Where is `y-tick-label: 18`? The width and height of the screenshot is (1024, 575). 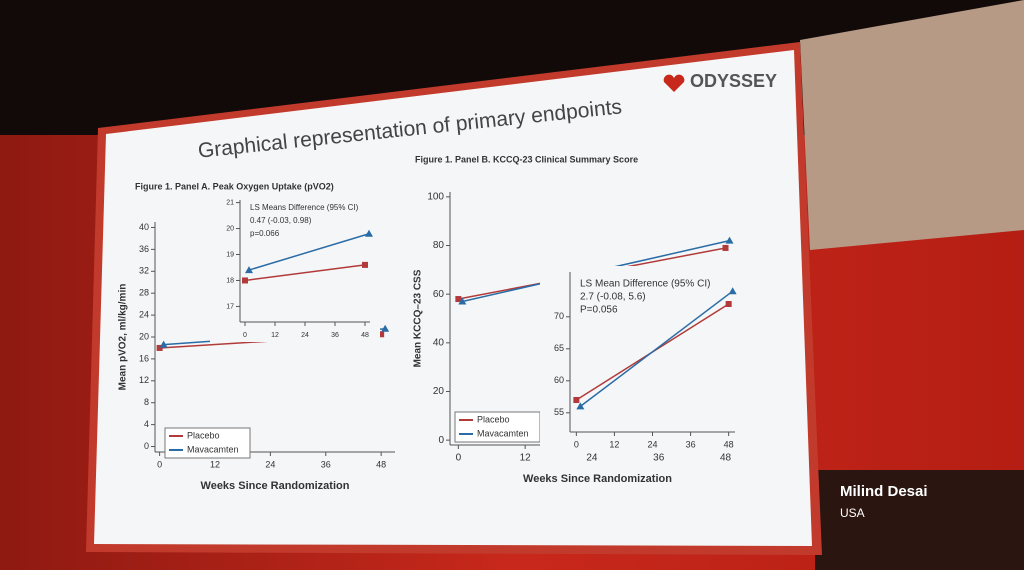 y-tick-label: 18 is located at coordinates (230, 280).